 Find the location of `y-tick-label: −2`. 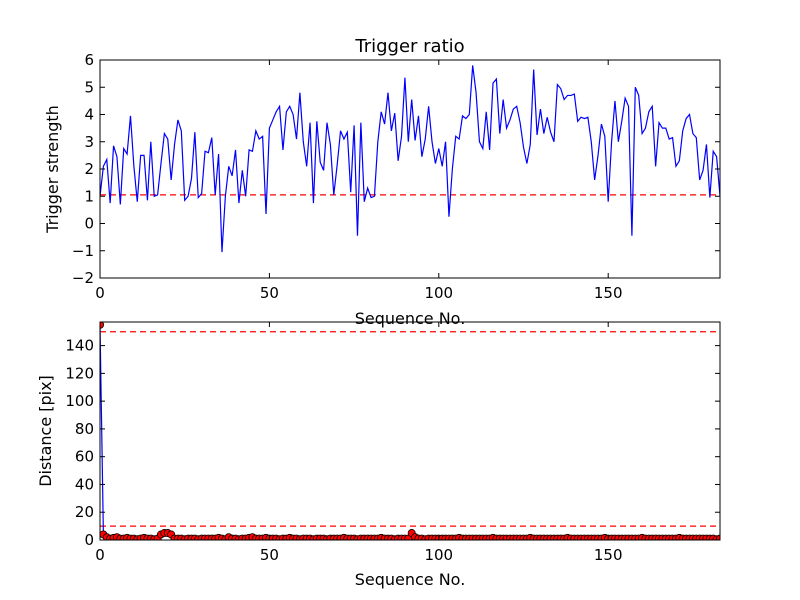

y-tick-label: −2 is located at coordinates (83, 278).